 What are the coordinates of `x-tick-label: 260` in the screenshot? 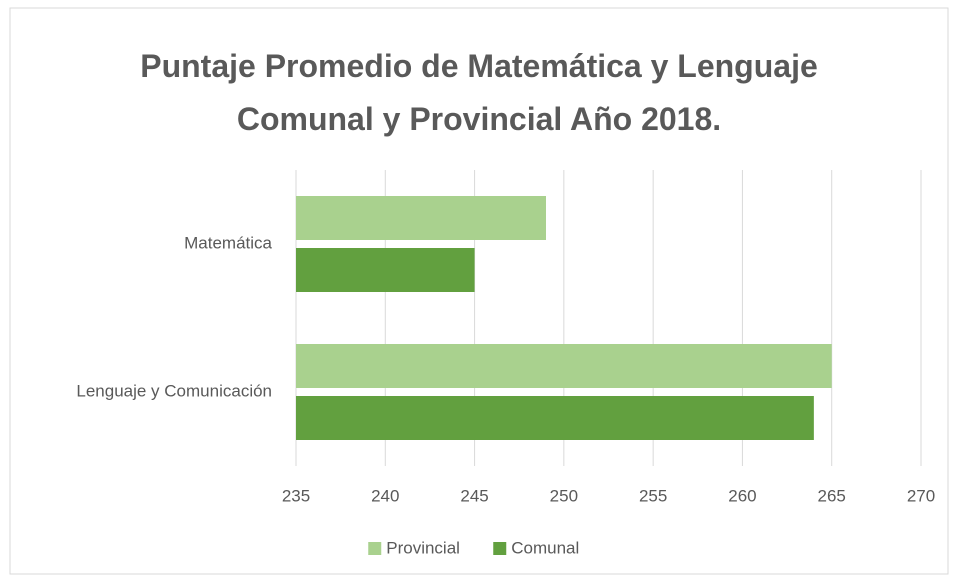 It's located at (742, 495).